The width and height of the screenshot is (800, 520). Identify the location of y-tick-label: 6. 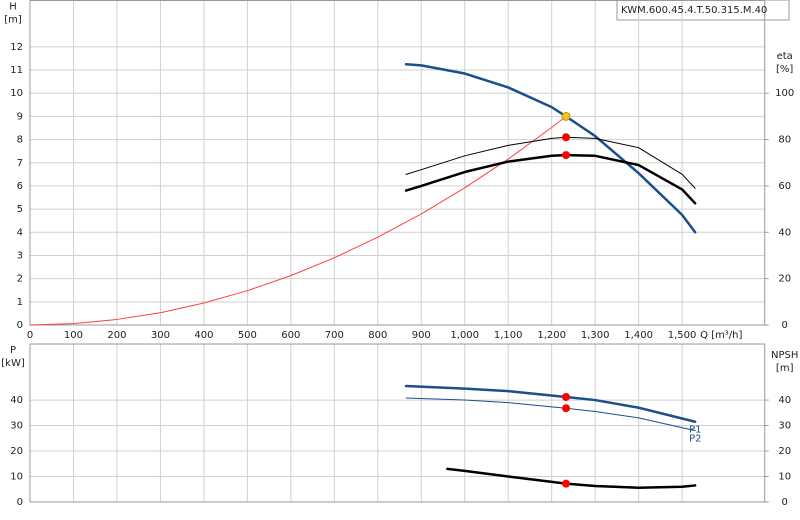
(20, 186).